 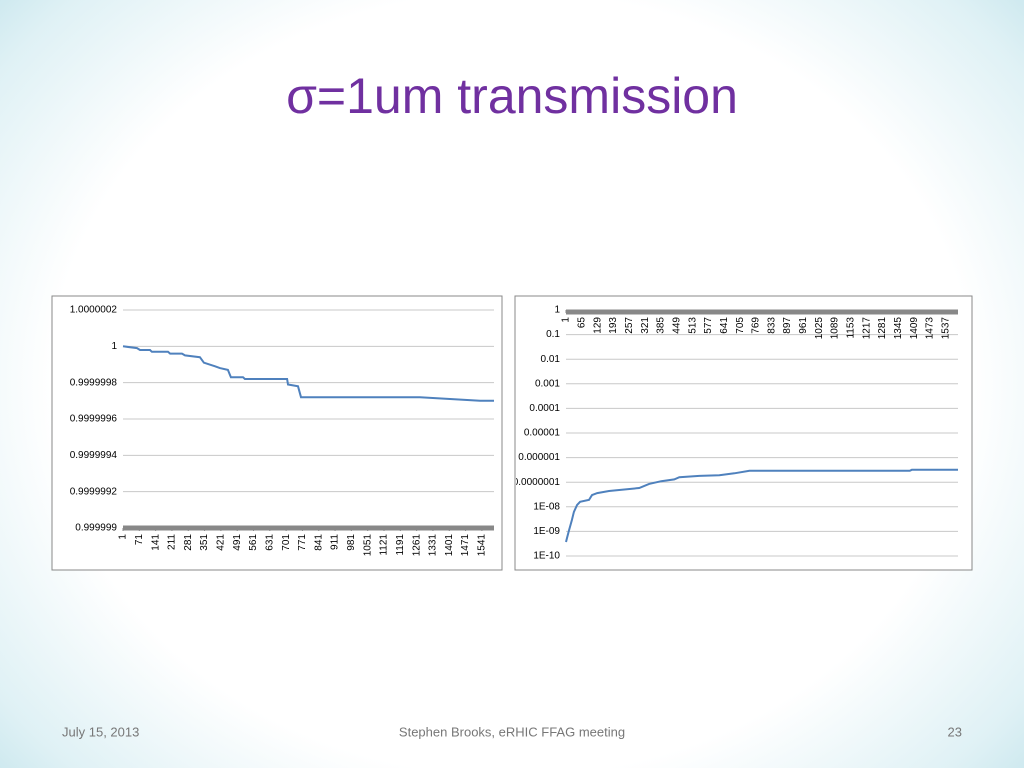 What do you see at coordinates (237, 542) in the screenshot?
I see `x-tick-label: 491` at bounding box center [237, 542].